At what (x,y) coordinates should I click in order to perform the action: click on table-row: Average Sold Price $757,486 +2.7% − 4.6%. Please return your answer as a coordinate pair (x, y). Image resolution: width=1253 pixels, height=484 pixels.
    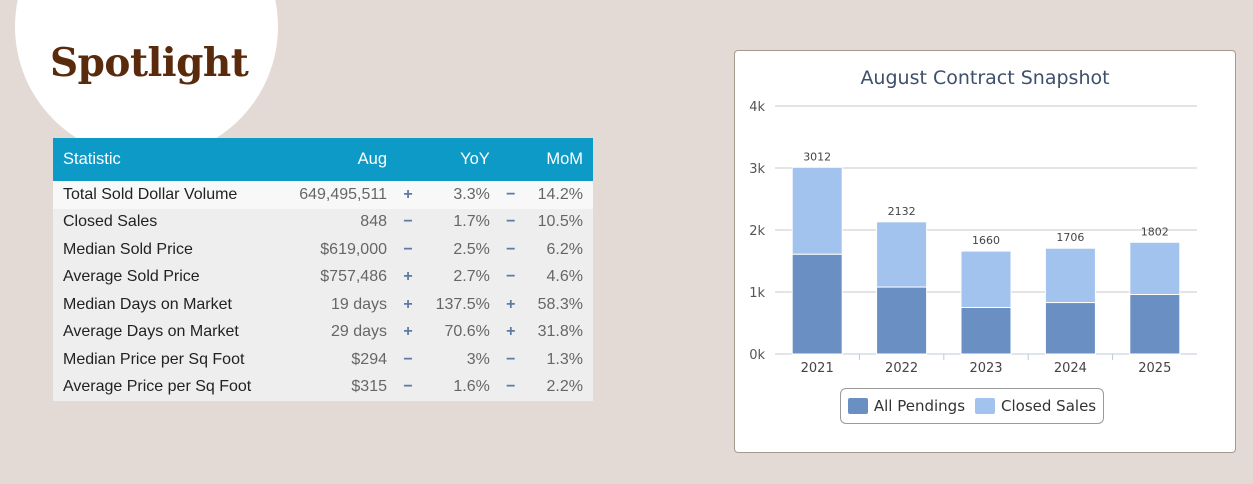
    Looking at the image, I should click on (323, 277).